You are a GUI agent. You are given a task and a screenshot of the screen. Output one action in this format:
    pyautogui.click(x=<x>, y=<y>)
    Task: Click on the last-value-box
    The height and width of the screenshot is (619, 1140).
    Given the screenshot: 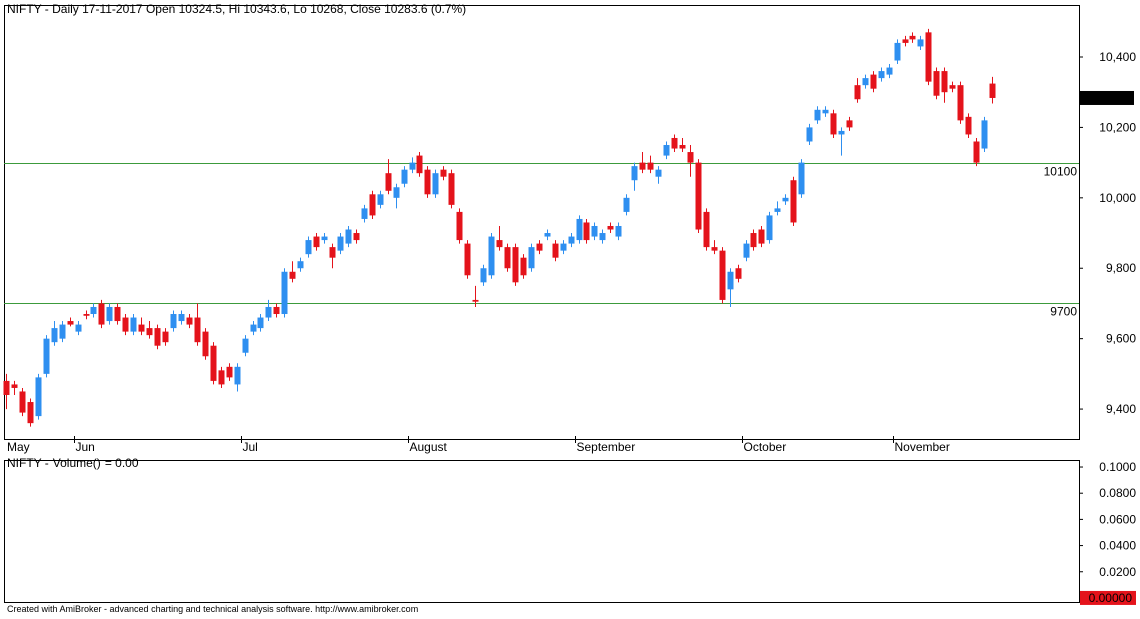 What is the action you would take?
    pyautogui.click(x=1108, y=597)
    